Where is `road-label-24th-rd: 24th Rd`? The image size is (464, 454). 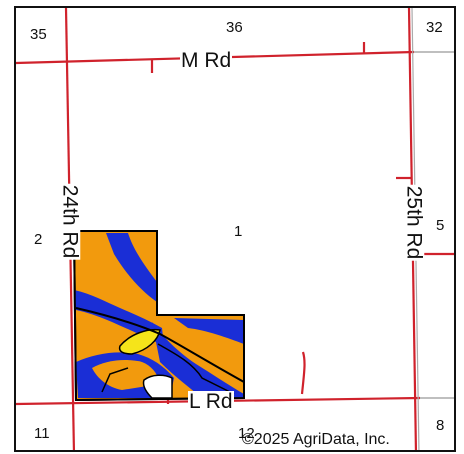 road-label-24th-rd: 24th Rd is located at coordinates (70, 221).